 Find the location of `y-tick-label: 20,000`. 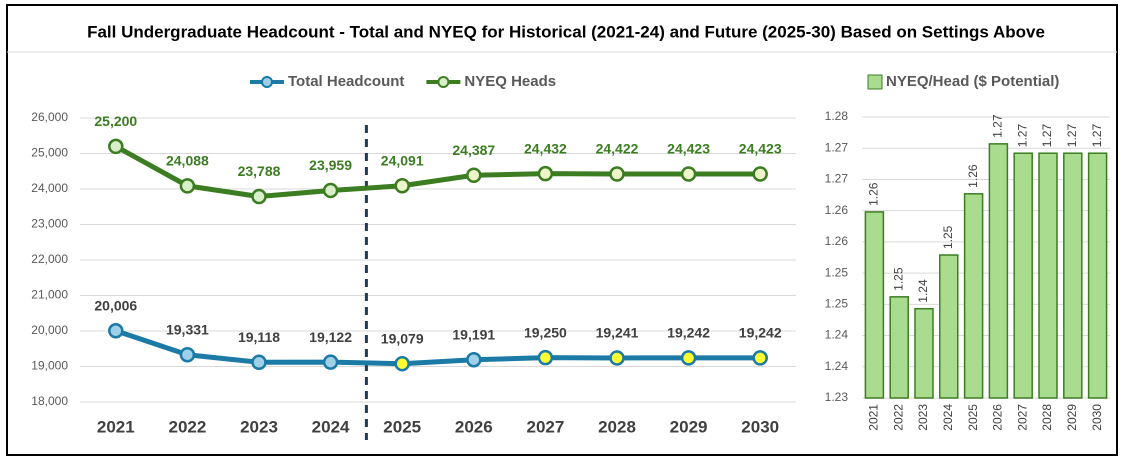

y-tick-label: 20,000 is located at coordinates (49, 330).